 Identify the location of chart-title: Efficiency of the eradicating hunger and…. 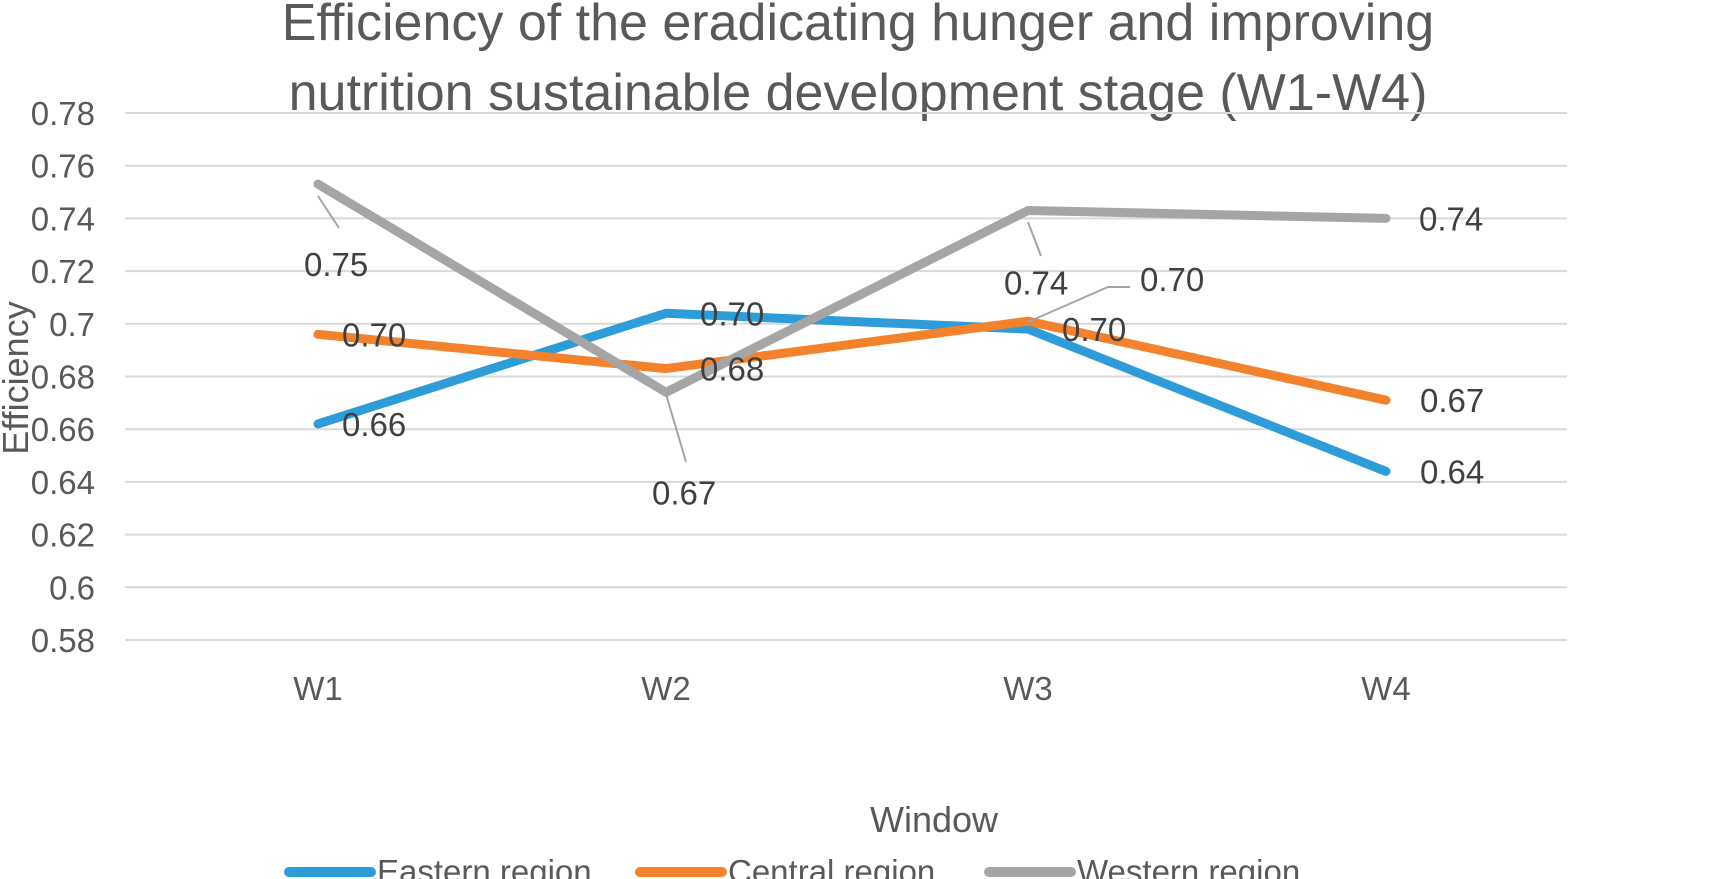
(858, 61).